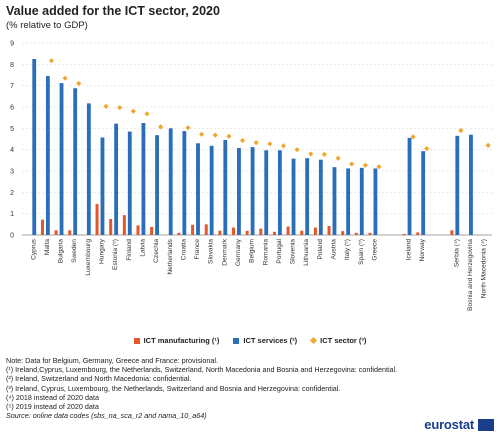  What do you see at coordinates (74, 251) in the screenshot?
I see `x-category-label: Sweden` at bounding box center [74, 251].